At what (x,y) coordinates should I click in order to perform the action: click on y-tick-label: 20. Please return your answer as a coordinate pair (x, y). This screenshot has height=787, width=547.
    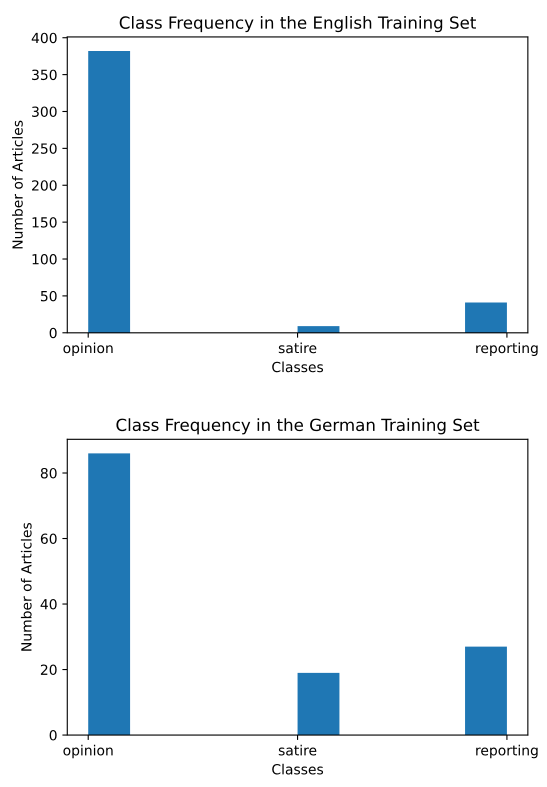
    Looking at the image, I should click on (48, 670).